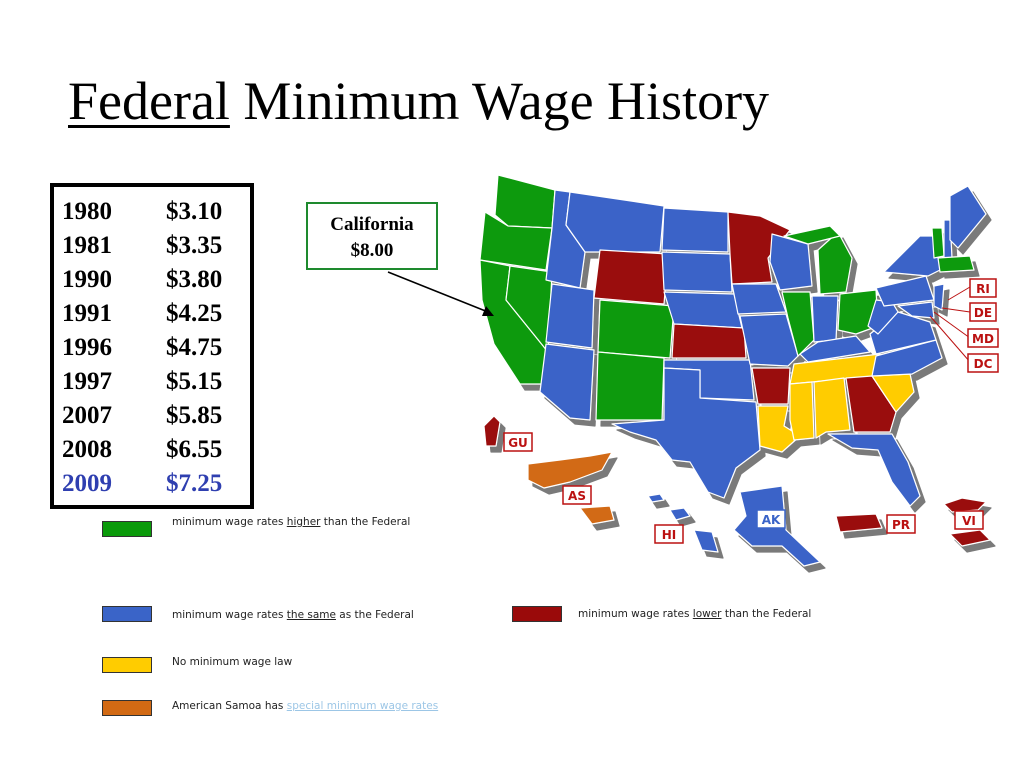 The image size is (1024, 768). I want to click on state-new-jersey, so click(939, 297).